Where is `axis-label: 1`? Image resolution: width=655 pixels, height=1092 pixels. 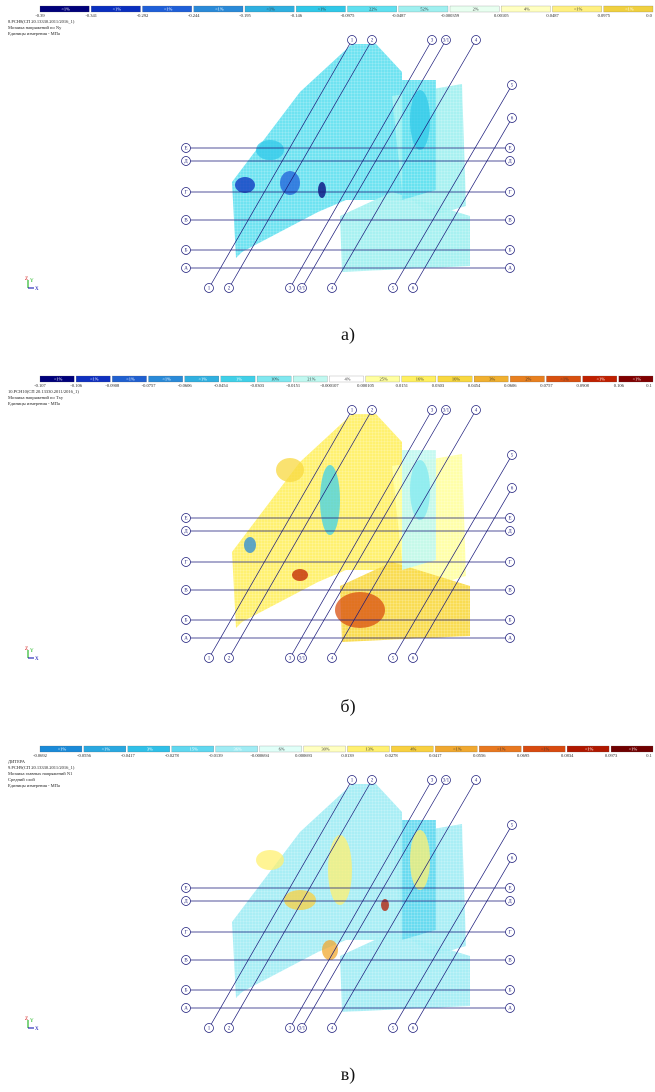
axis-label: 1 is located at coordinates (352, 41).